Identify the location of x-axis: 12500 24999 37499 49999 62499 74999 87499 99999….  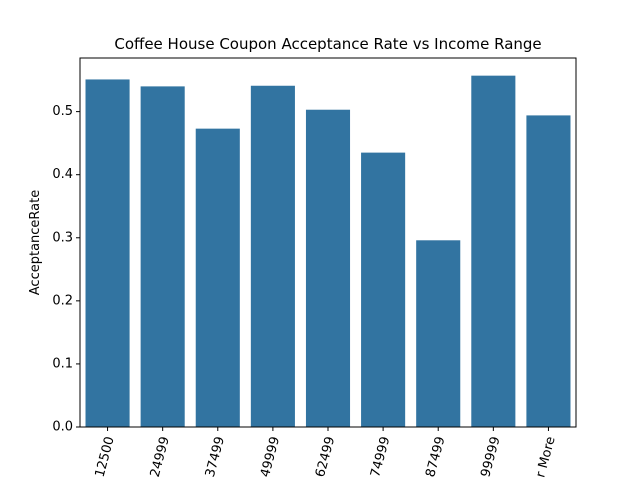
(326, 453).